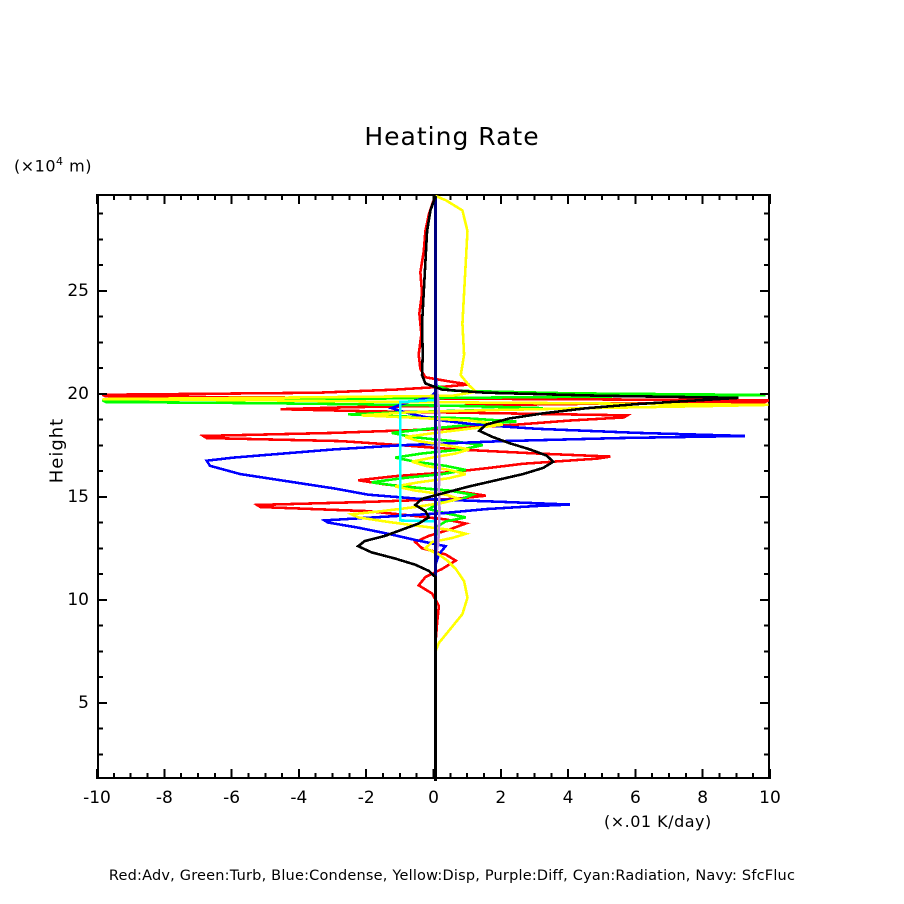 Image resolution: width=904 pixels, height=904 pixels. I want to click on y-axis-unit-label: (×104 m), so click(53, 165).